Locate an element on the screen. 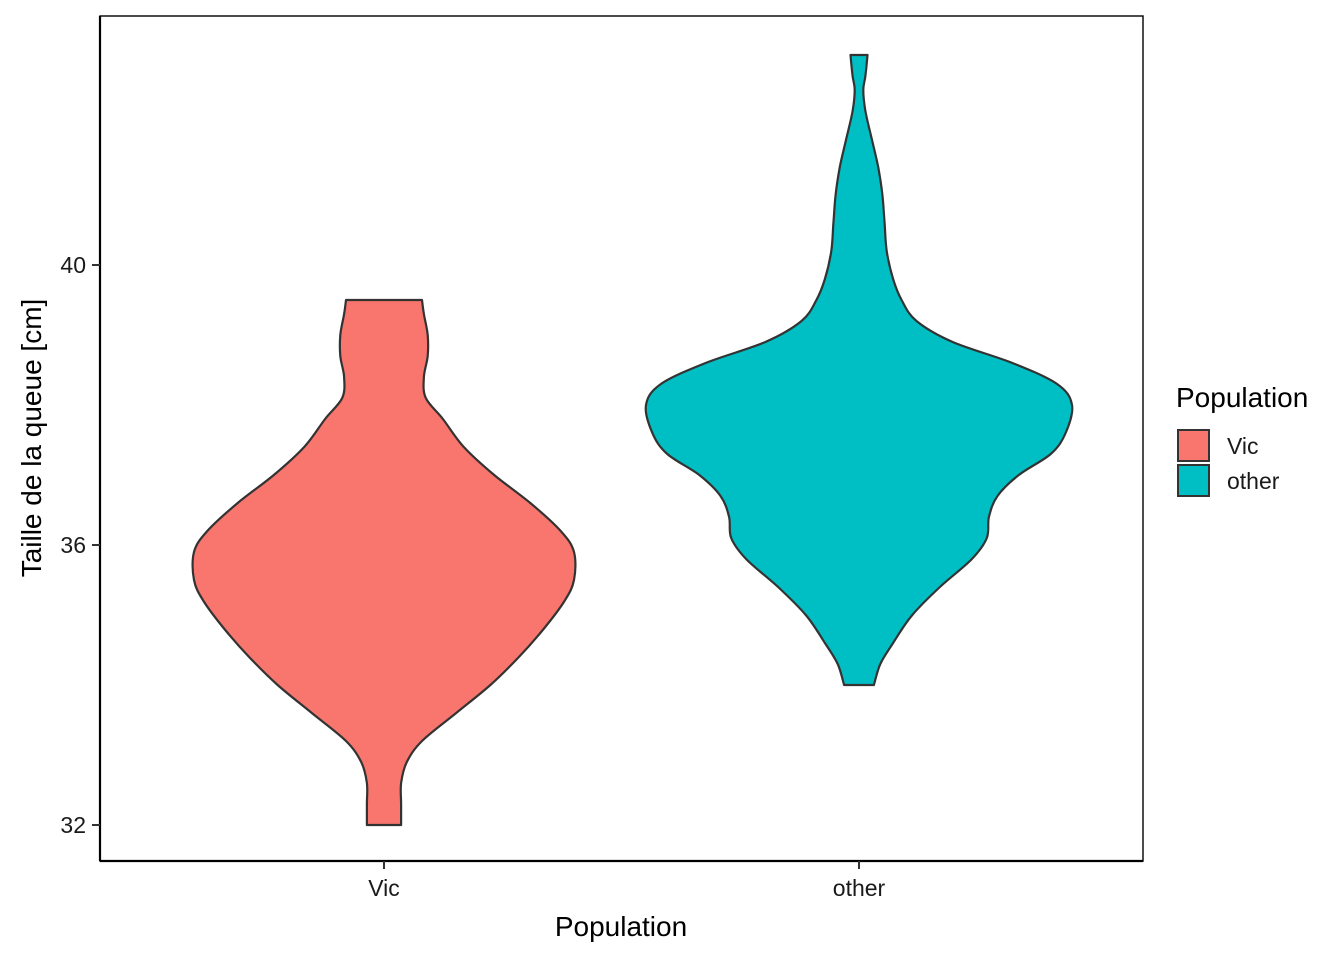  legend-key-other is located at coordinates (1193, 480).